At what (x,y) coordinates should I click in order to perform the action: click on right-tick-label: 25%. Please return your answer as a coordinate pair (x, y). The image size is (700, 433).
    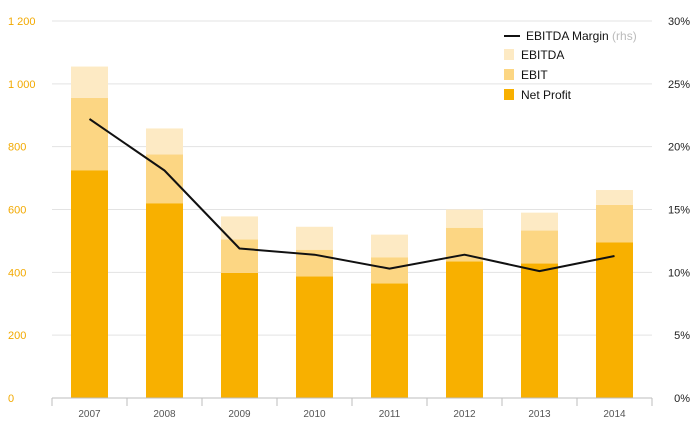
    Looking at the image, I should click on (679, 85).